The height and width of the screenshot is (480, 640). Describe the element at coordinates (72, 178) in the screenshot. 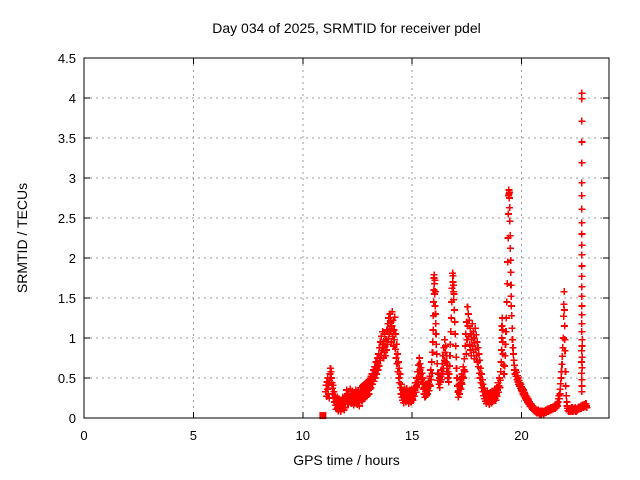

I see `y-tick-label: 3` at that location.